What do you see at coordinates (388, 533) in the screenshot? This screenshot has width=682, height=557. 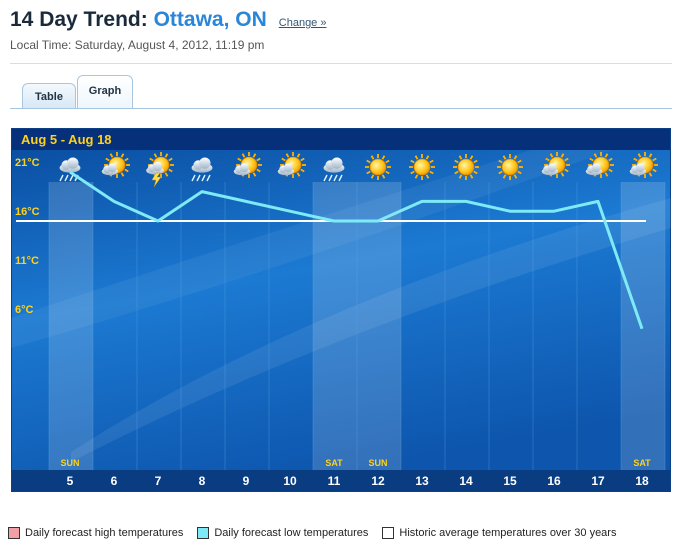 I see `legend-historic-swatch` at bounding box center [388, 533].